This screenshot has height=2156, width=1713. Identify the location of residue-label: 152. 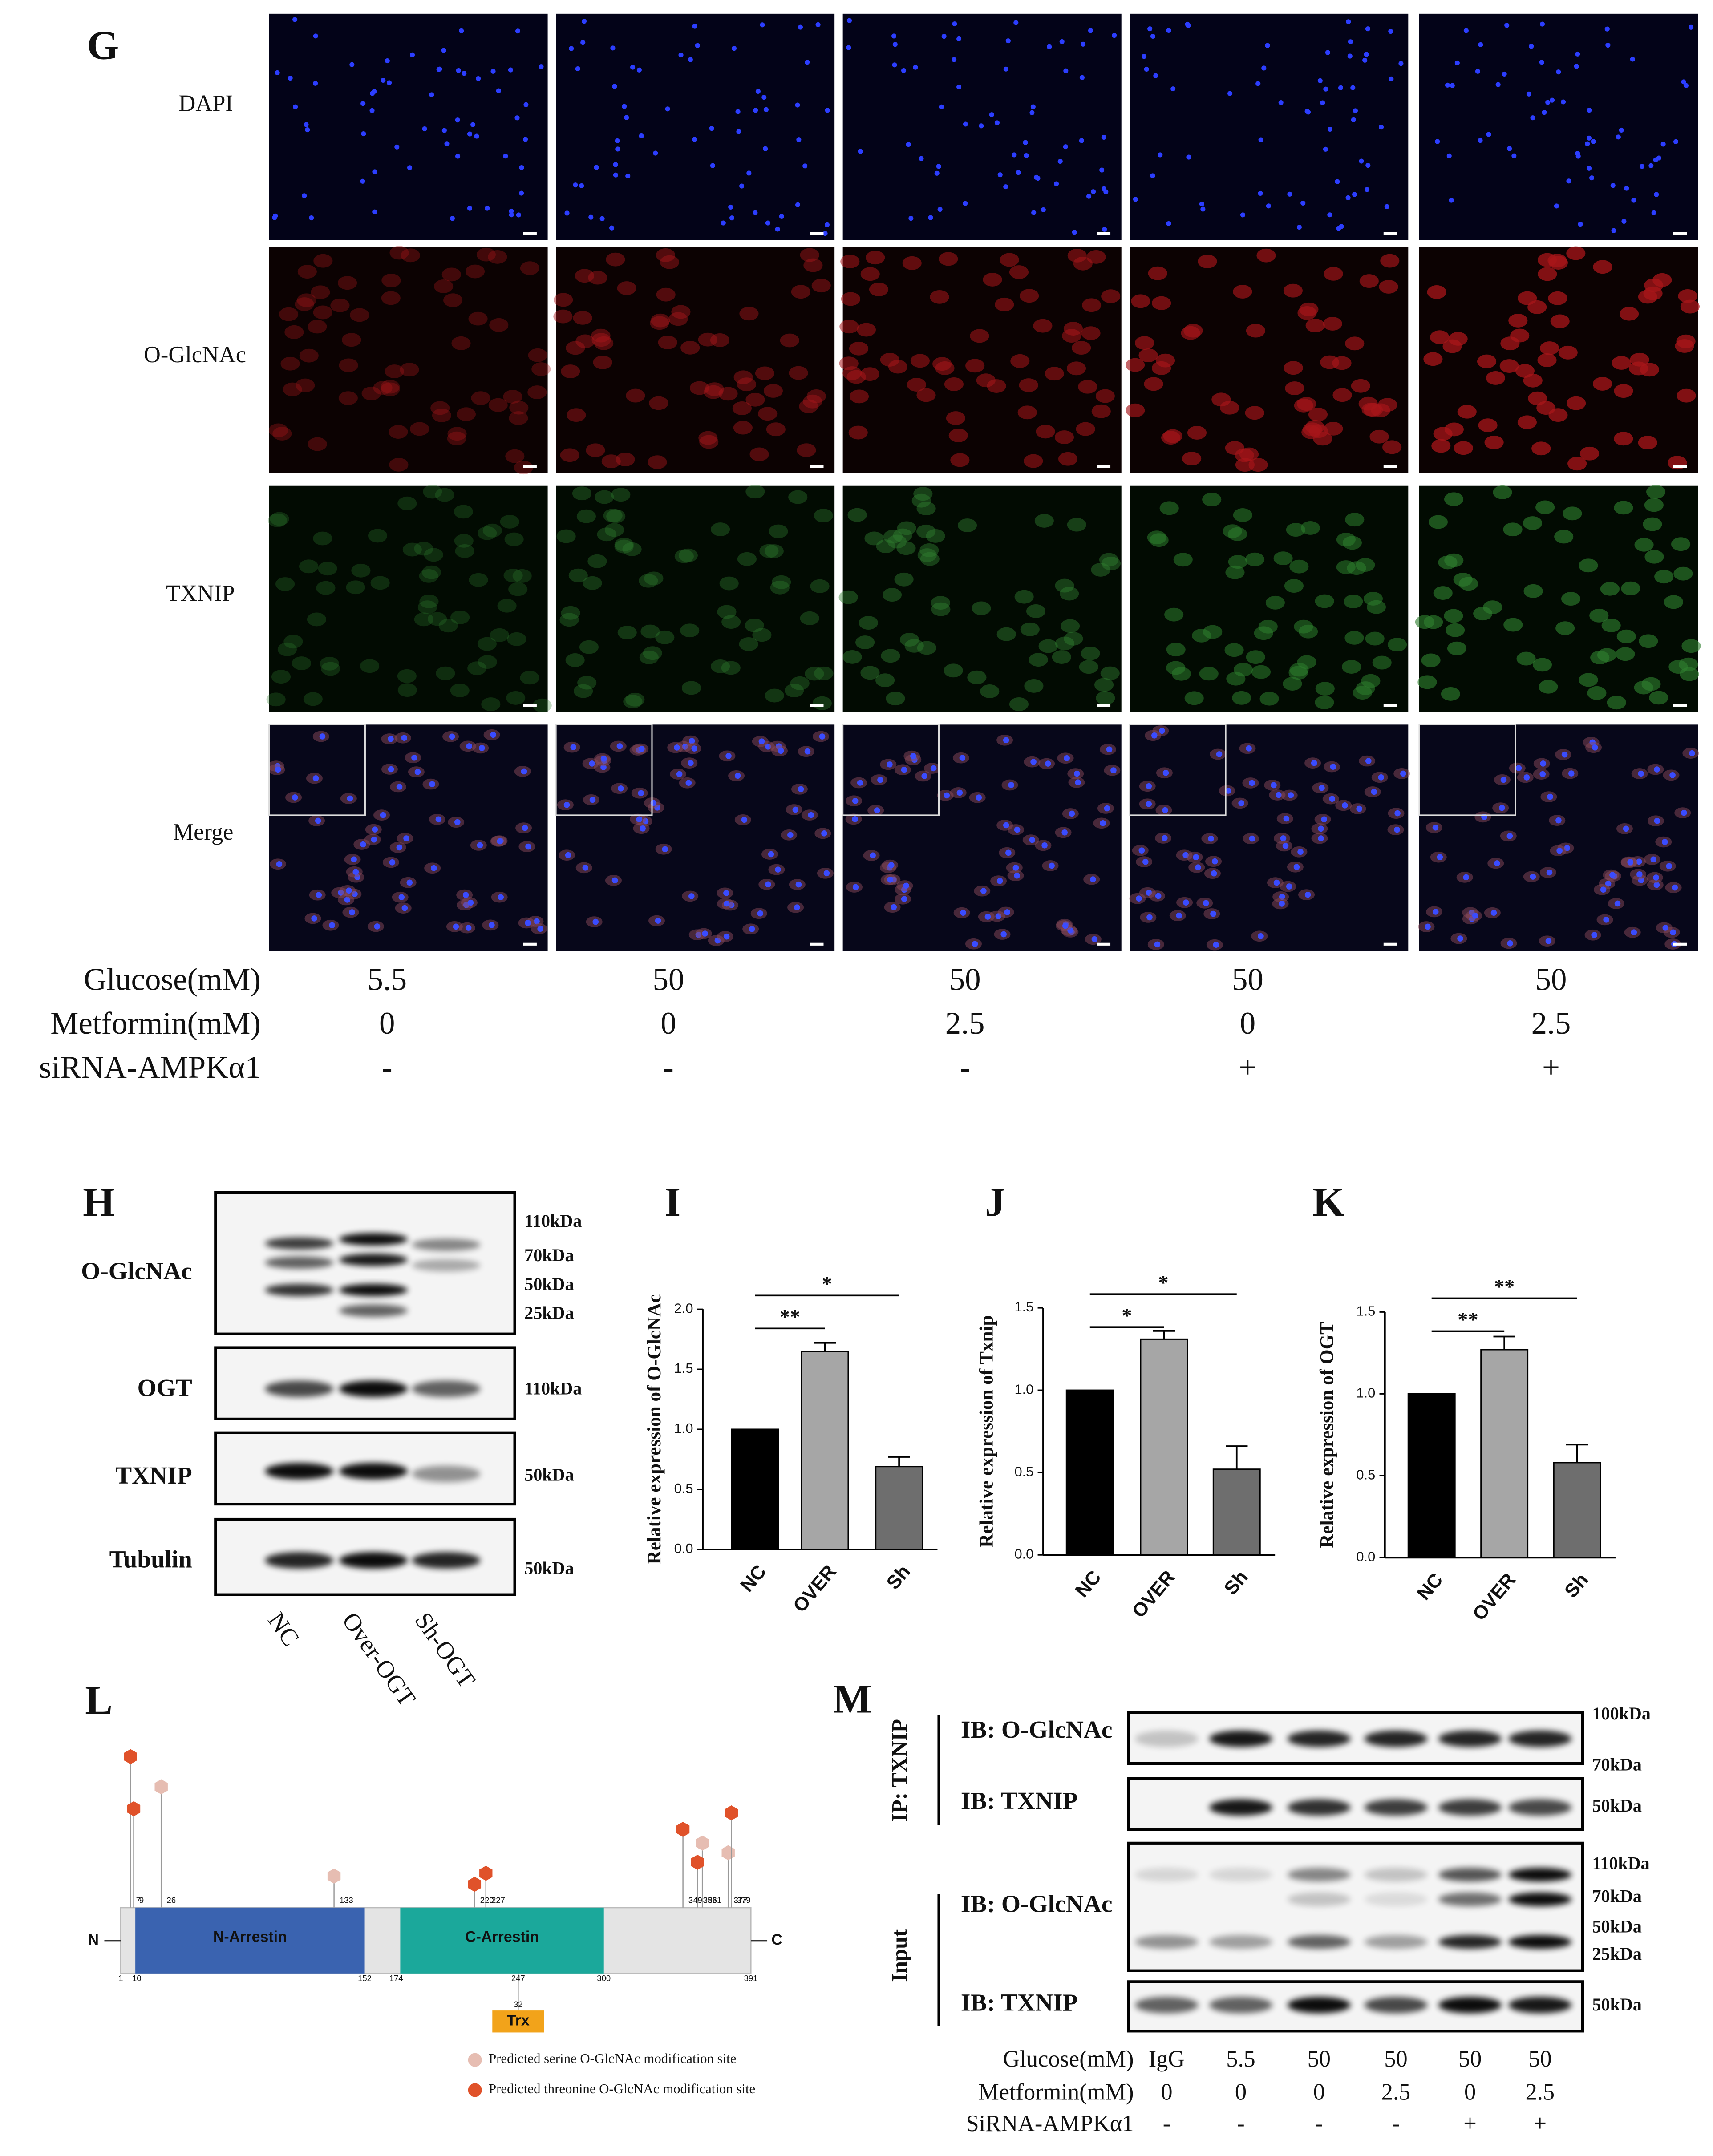
(365, 1978).